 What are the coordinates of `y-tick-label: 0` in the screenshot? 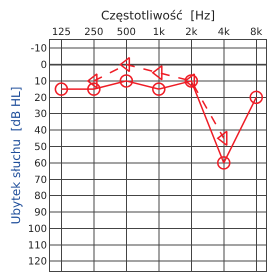 It's located at (43, 66).